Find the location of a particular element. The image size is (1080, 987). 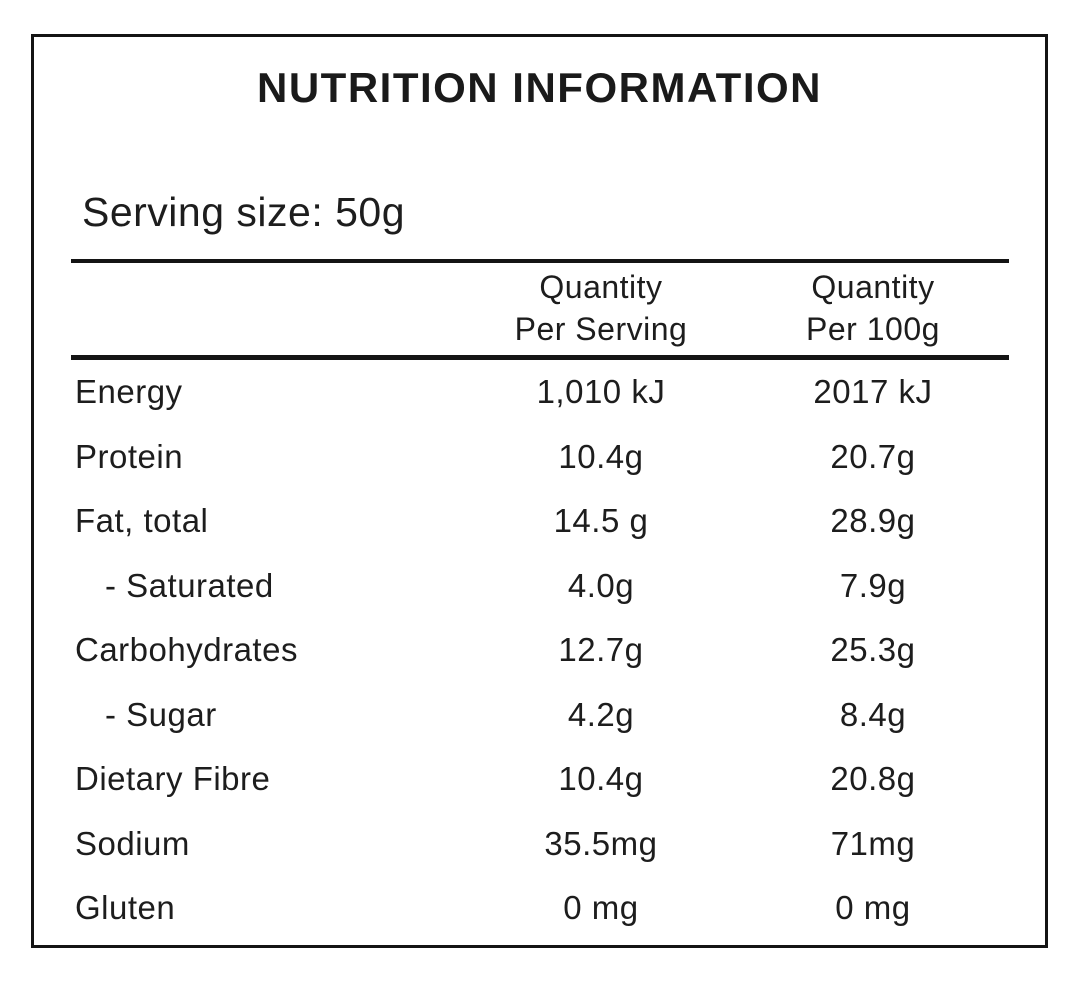

nutrient-name: Dietary Fibre is located at coordinates (173, 779).